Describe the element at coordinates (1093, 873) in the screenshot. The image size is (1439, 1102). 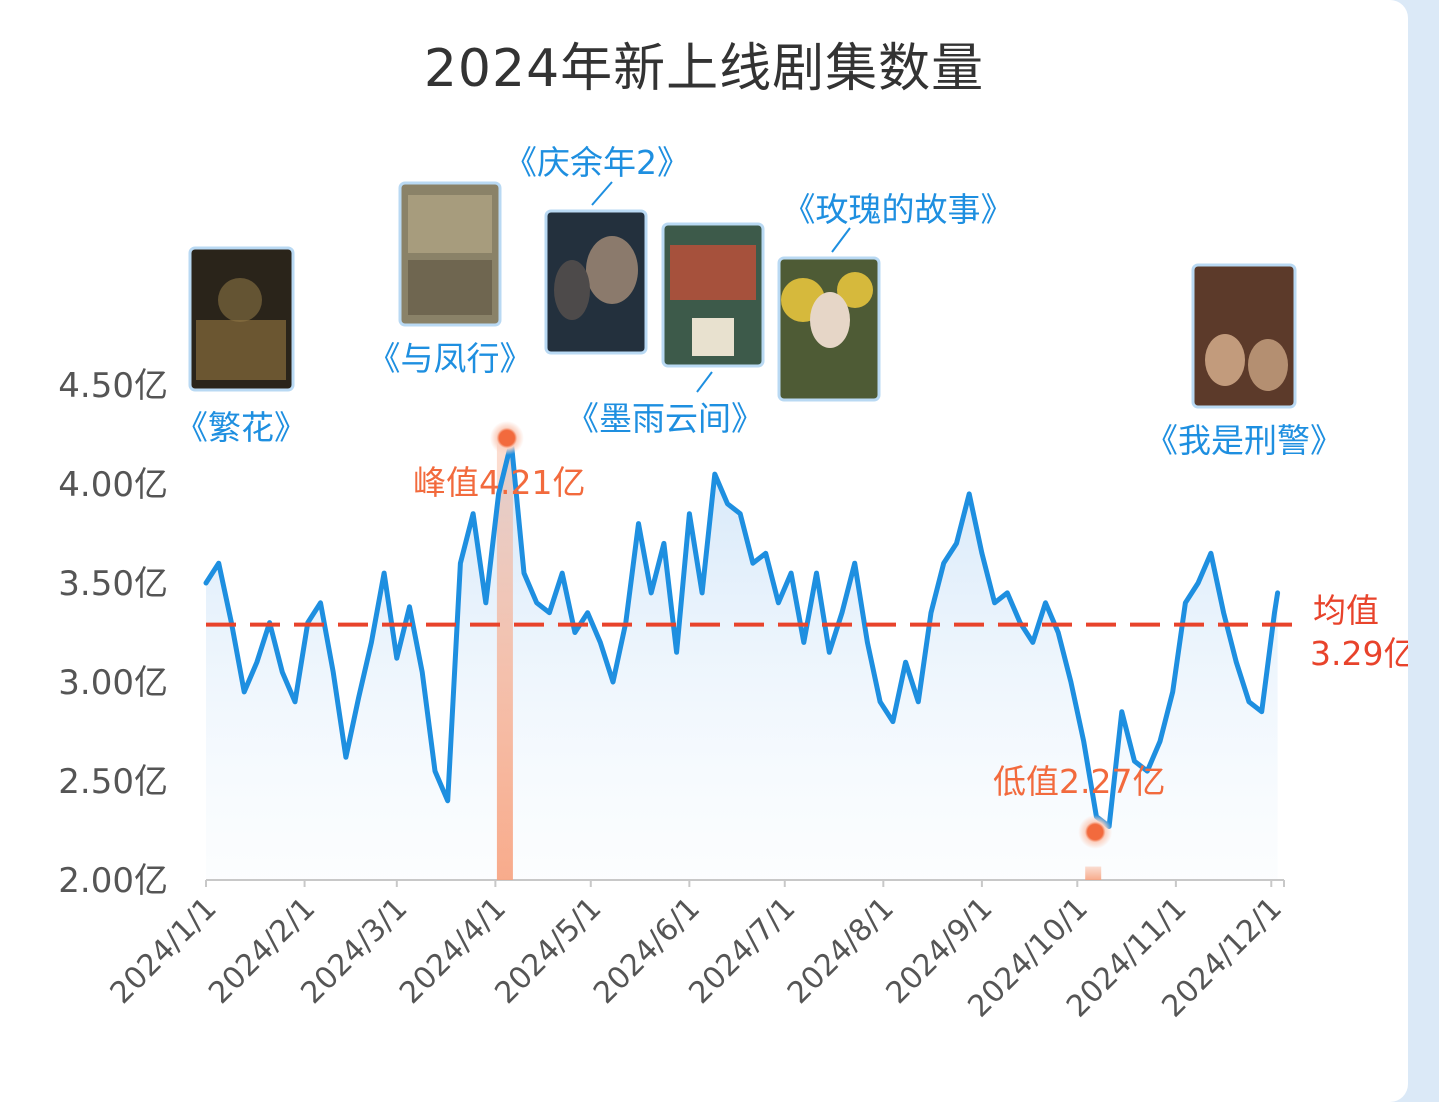
I see `trough-bar` at that location.